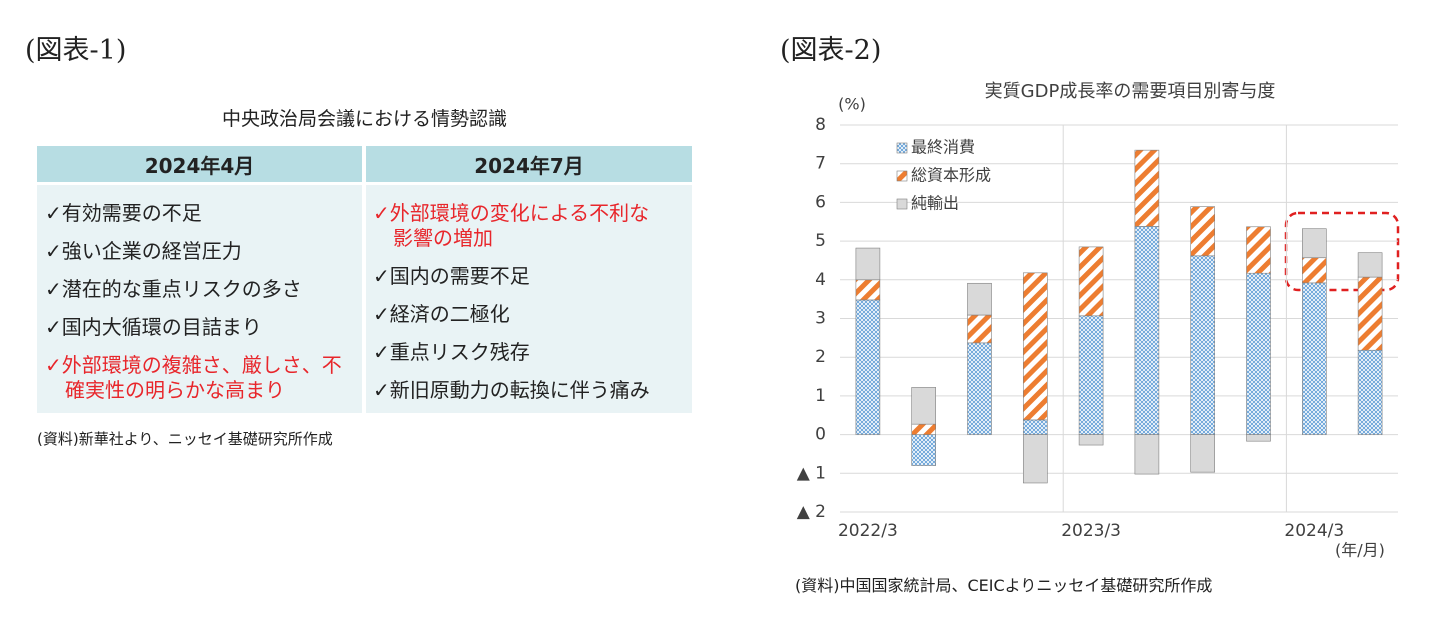 The image size is (1454, 635). I want to click on x-axis-label: (年/月), so click(1360, 550).